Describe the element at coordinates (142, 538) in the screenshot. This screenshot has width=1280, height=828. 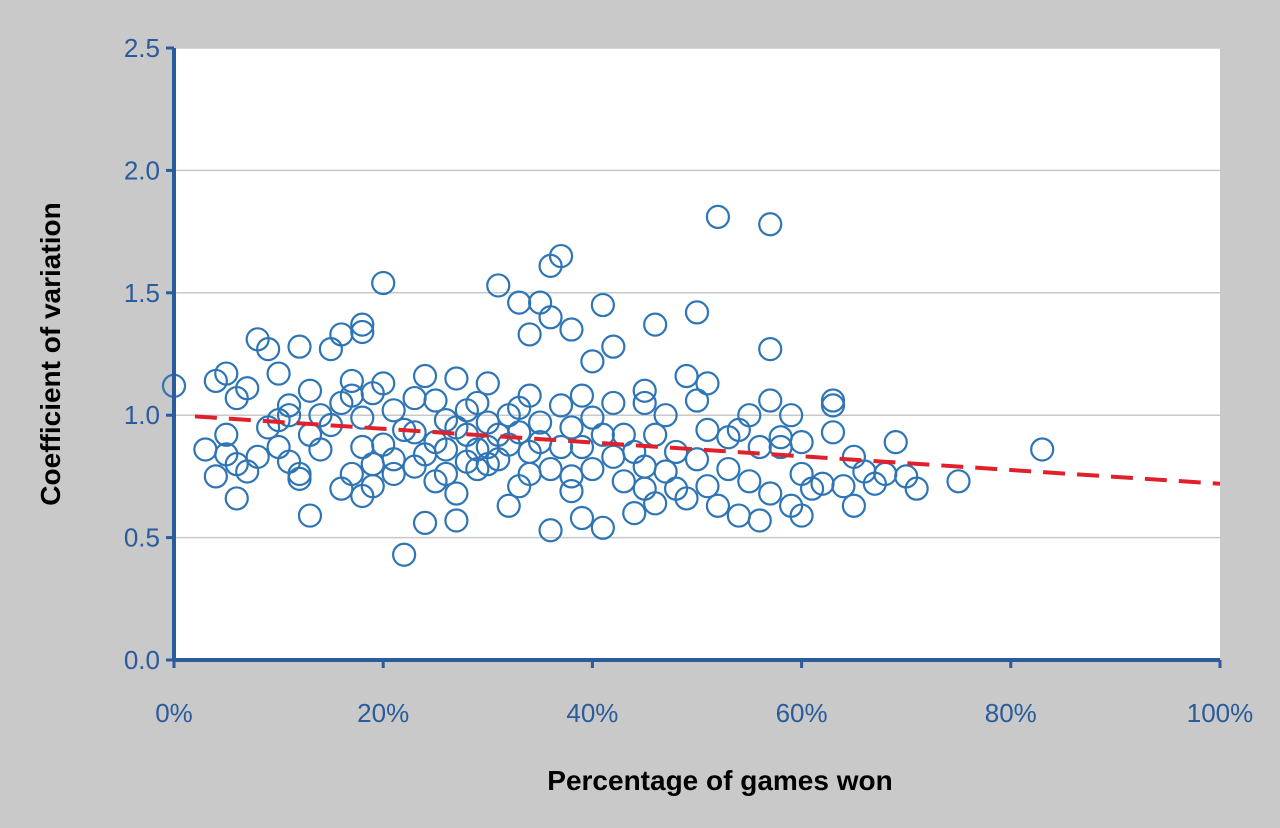
I see `y-tick-label: 0.5` at that location.